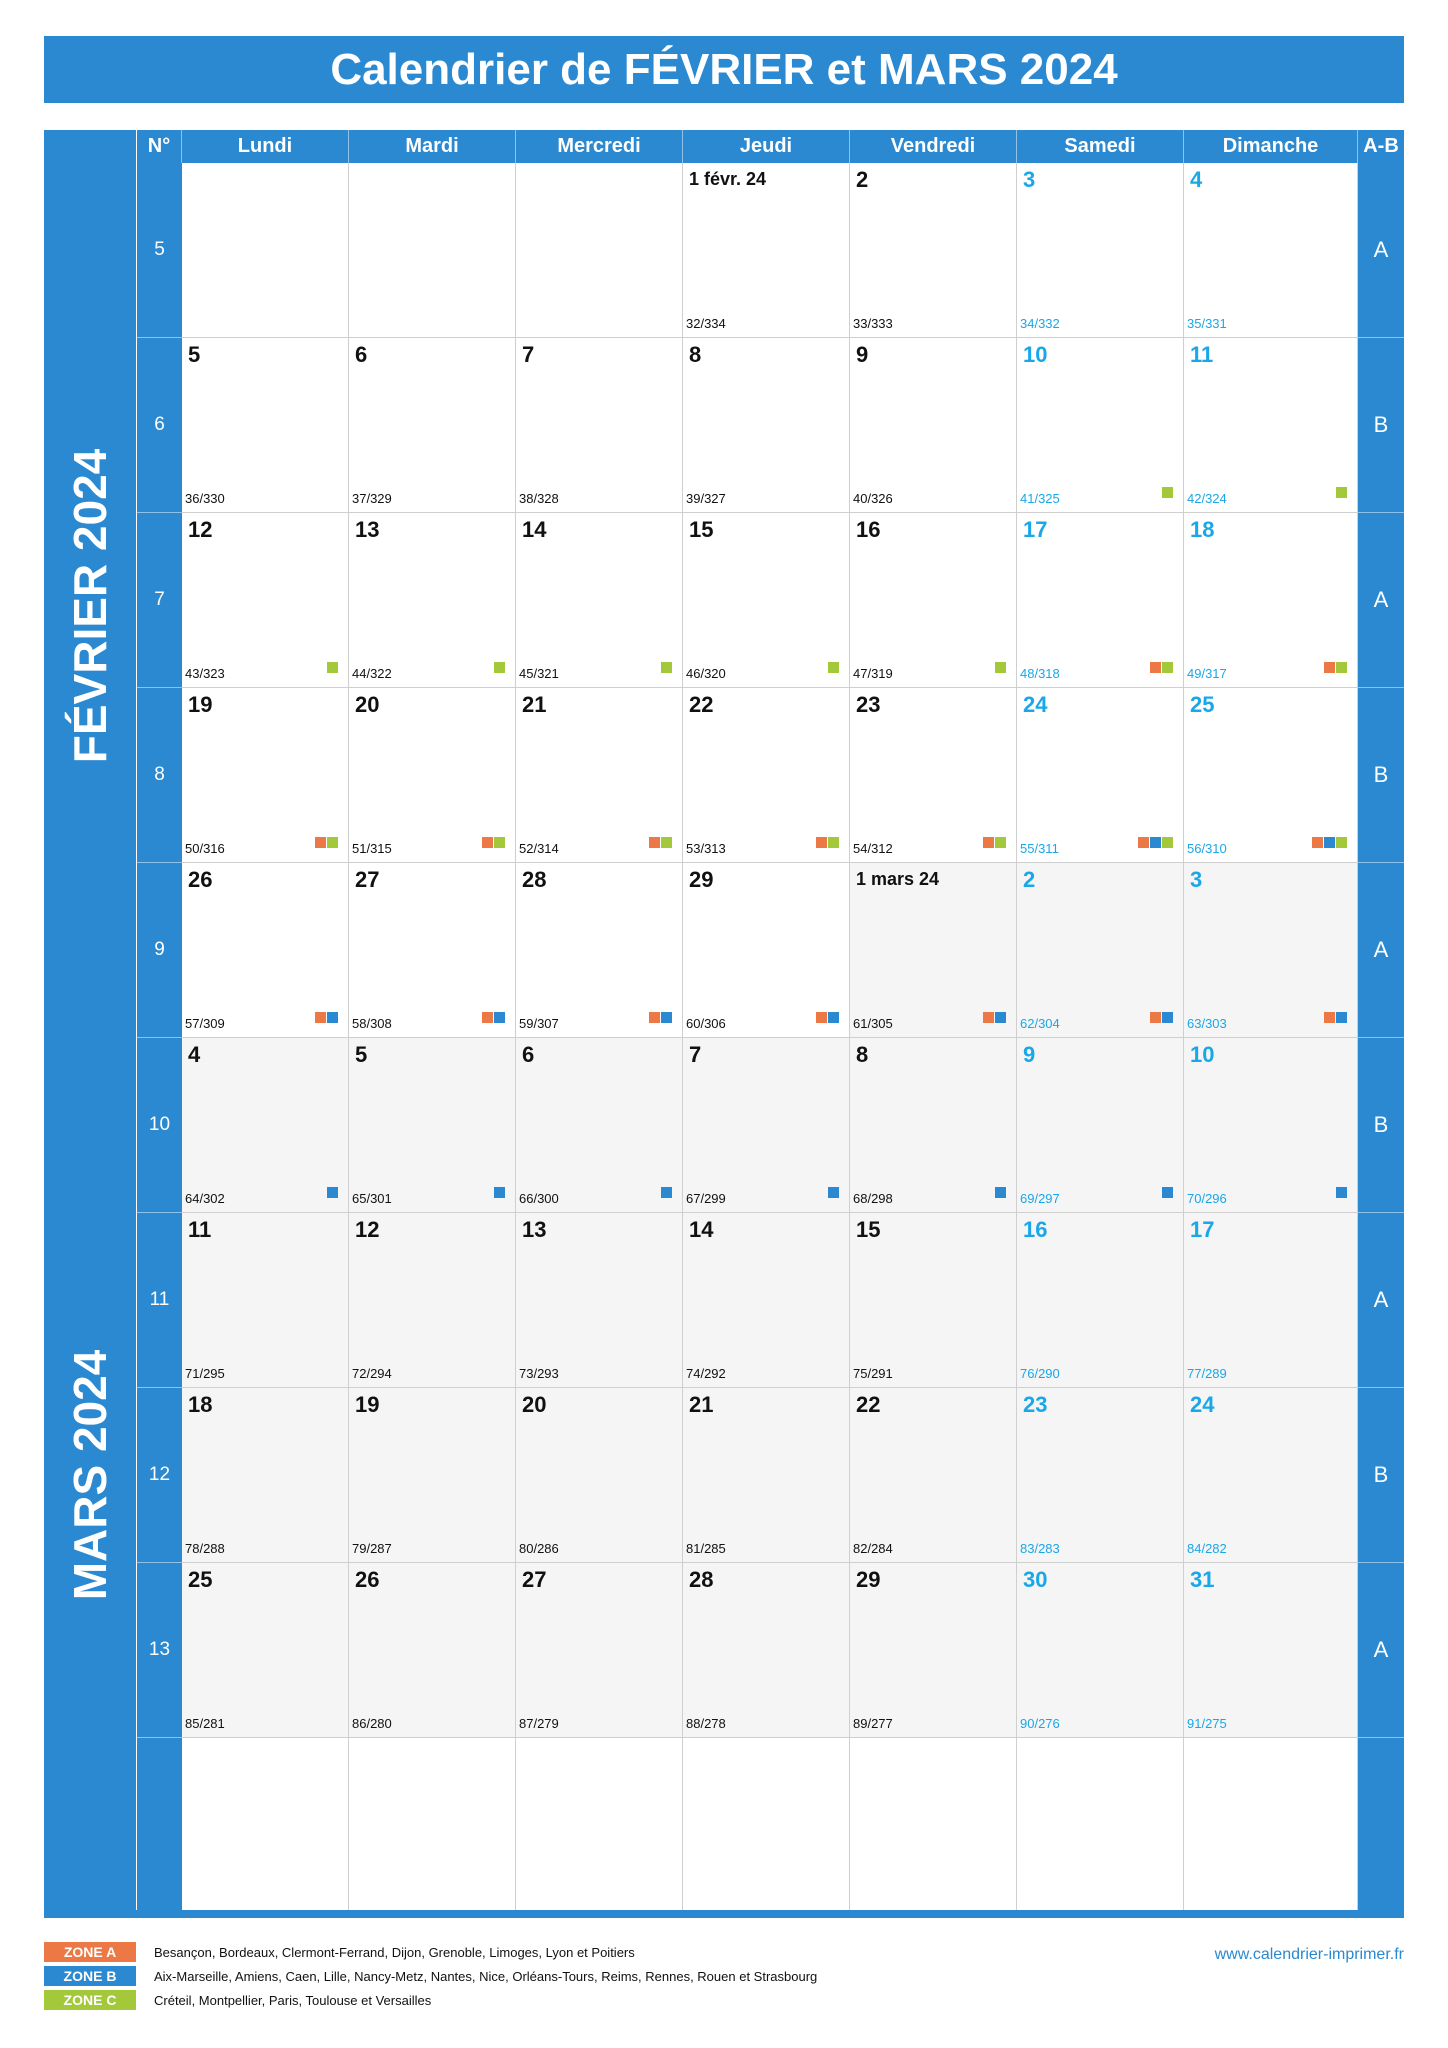 Image resolution: width=1448 pixels, height=2048 pixels. I want to click on day-of-year-count: 51/315, so click(372, 848).